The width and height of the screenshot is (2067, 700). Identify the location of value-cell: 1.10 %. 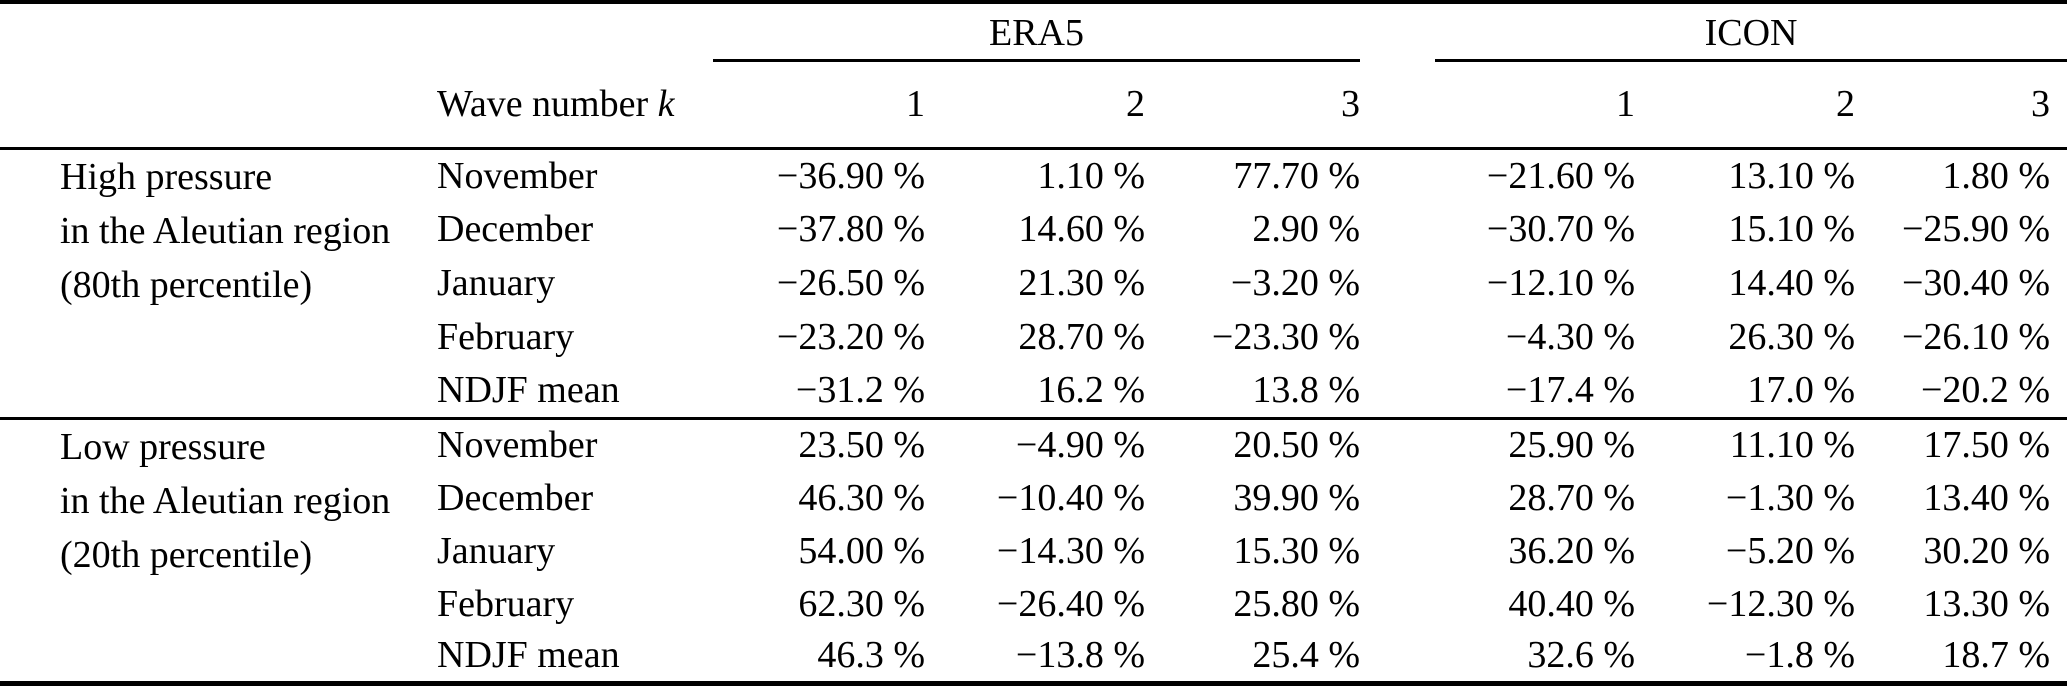
(1091, 175).